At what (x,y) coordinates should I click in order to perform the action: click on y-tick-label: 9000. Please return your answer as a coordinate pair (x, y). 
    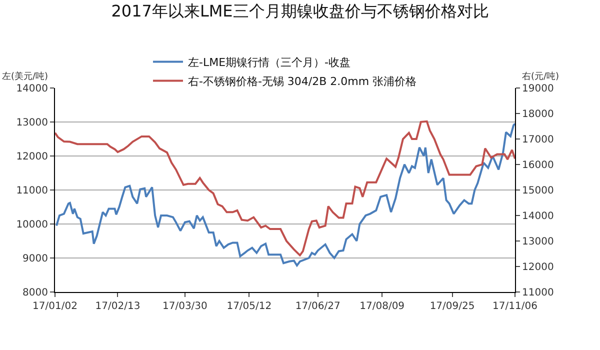
    Looking at the image, I should click on (35, 259).